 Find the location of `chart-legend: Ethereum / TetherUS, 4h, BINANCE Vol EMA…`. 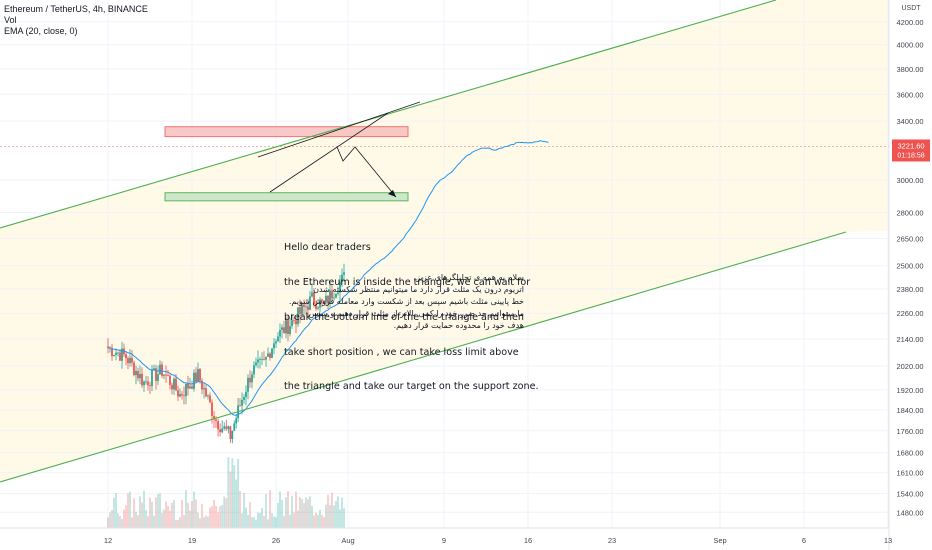

chart-legend: Ethereum / TetherUS, 4h, BINANCE Vol EMA… is located at coordinates (76, 20).